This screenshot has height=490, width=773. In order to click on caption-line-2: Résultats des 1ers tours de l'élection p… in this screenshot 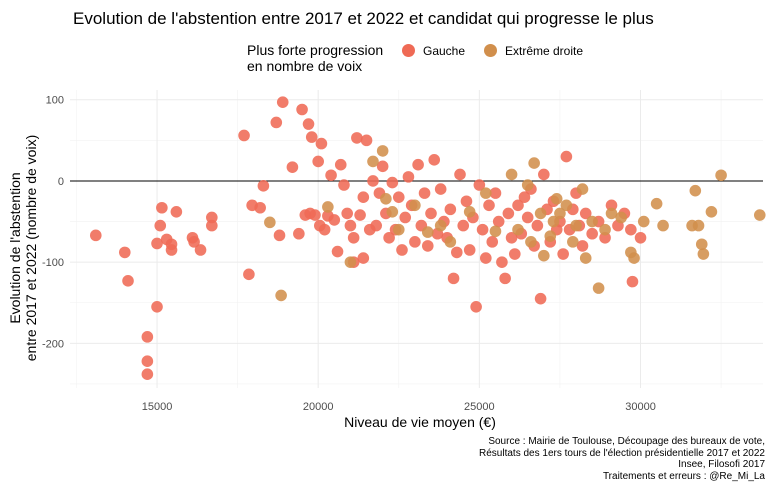, I will do `click(622, 453)`.